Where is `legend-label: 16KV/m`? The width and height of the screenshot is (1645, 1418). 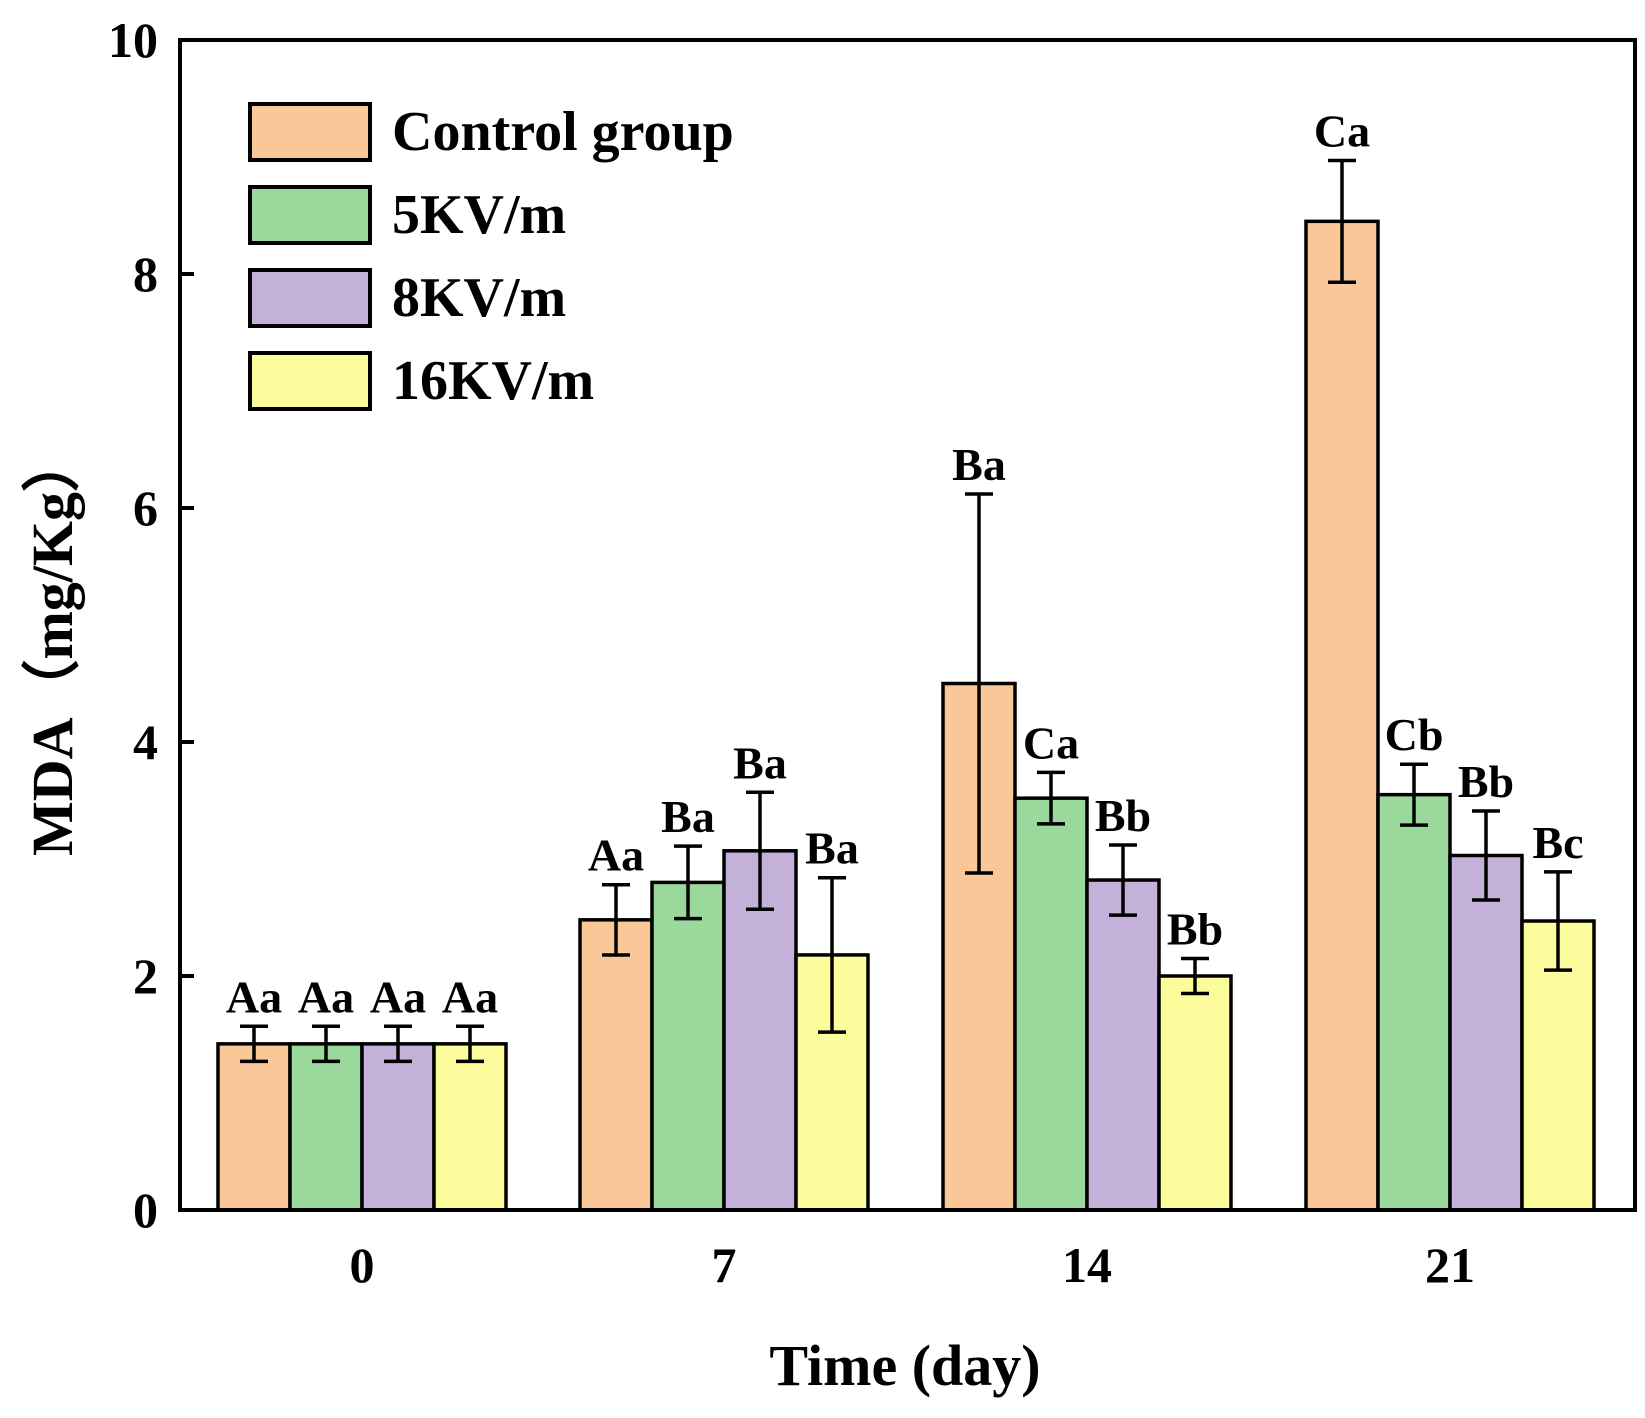 legend-label: 16KV/m is located at coordinates (493, 381).